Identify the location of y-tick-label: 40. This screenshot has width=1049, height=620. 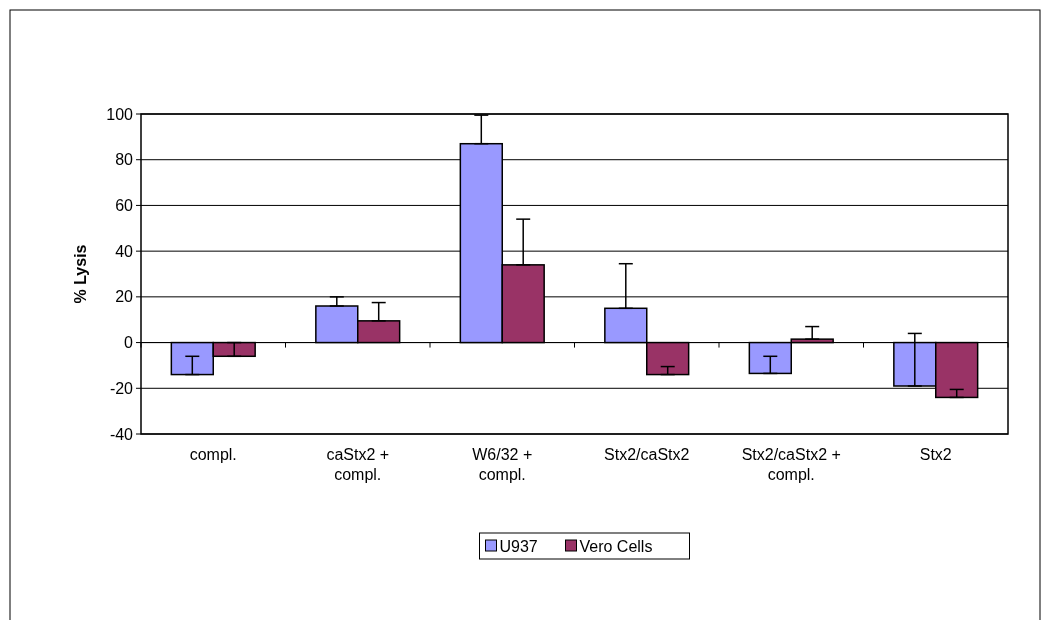
(124, 251).